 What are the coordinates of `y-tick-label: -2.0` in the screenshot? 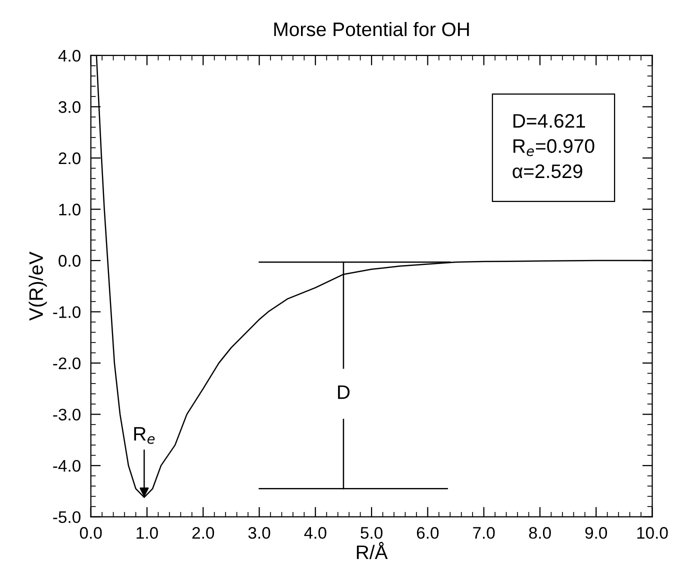 It's located at (66, 363).